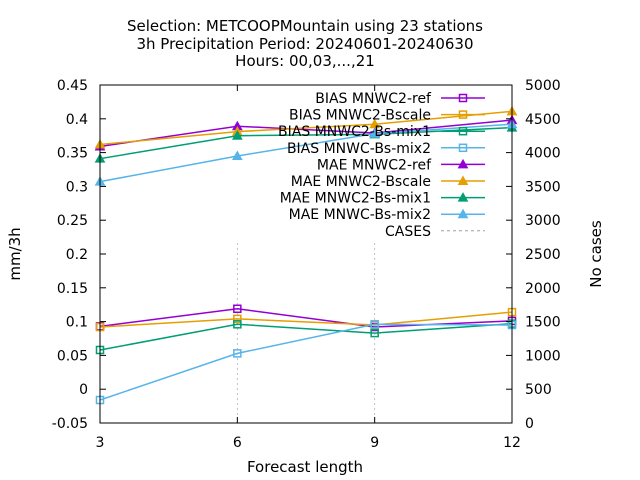  What do you see at coordinates (463, 114) in the screenshot?
I see `legend-marker-bias-mnwc2-bscale` at bounding box center [463, 114].